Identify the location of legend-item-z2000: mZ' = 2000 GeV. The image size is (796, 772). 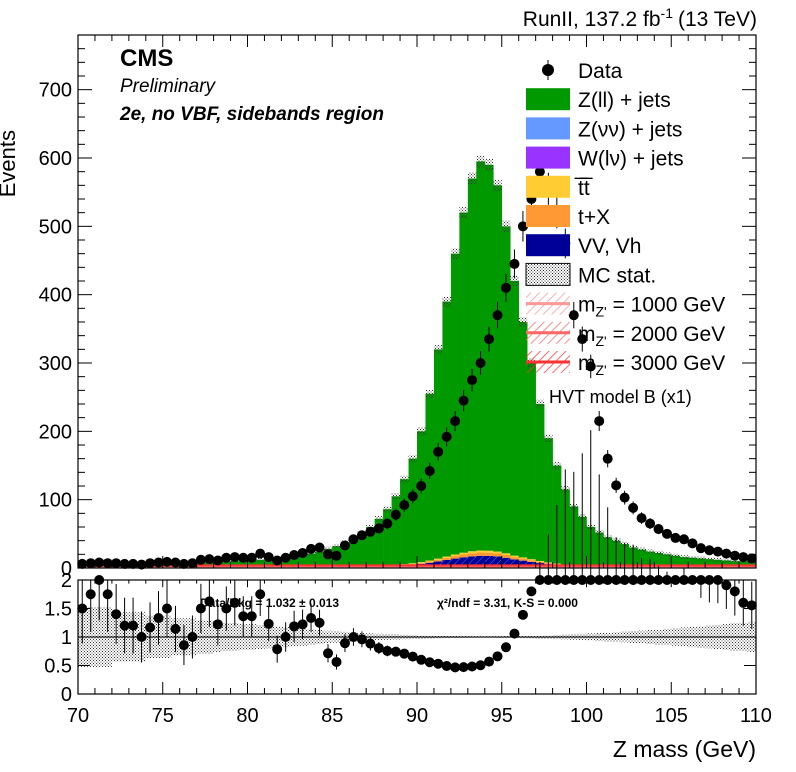
(625, 335).